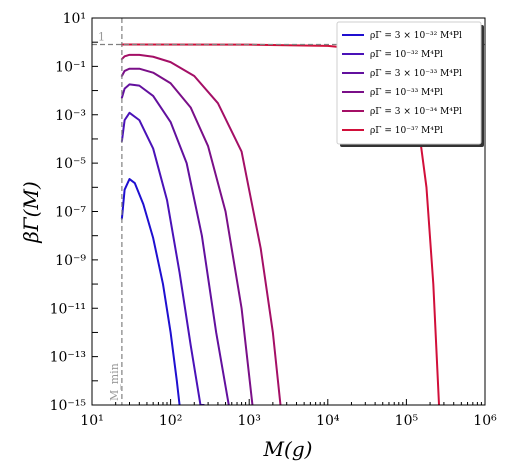 This screenshot has height=471, width=506. What do you see at coordinates (70, 67) in the screenshot?
I see `y-tick-label: 10⁻¹` at bounding box center [70, 67].